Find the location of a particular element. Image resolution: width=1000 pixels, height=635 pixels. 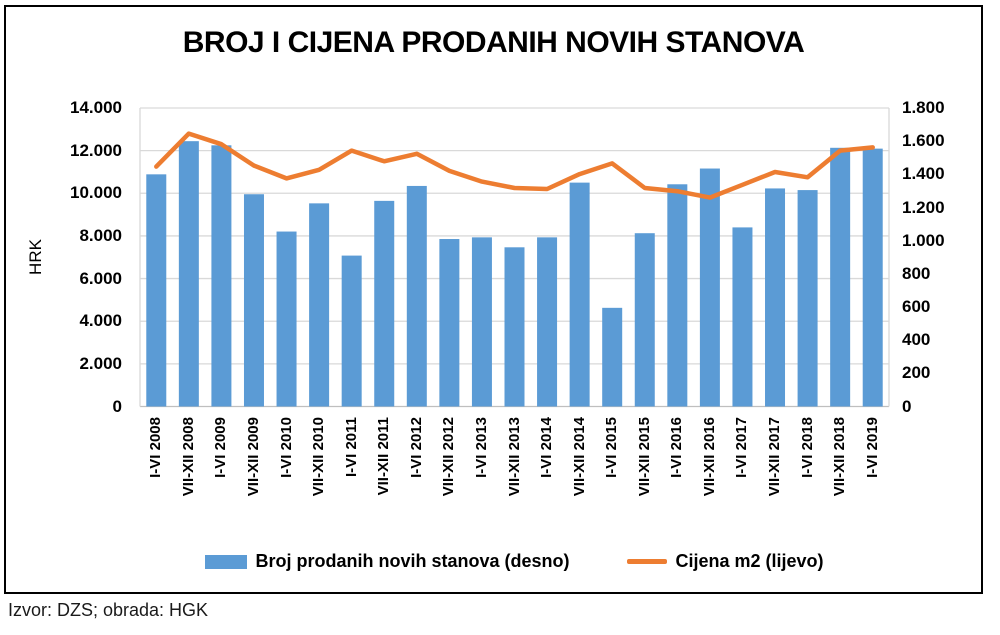

right-axis-tick-label: 600 is located at coordinates (916, 306).